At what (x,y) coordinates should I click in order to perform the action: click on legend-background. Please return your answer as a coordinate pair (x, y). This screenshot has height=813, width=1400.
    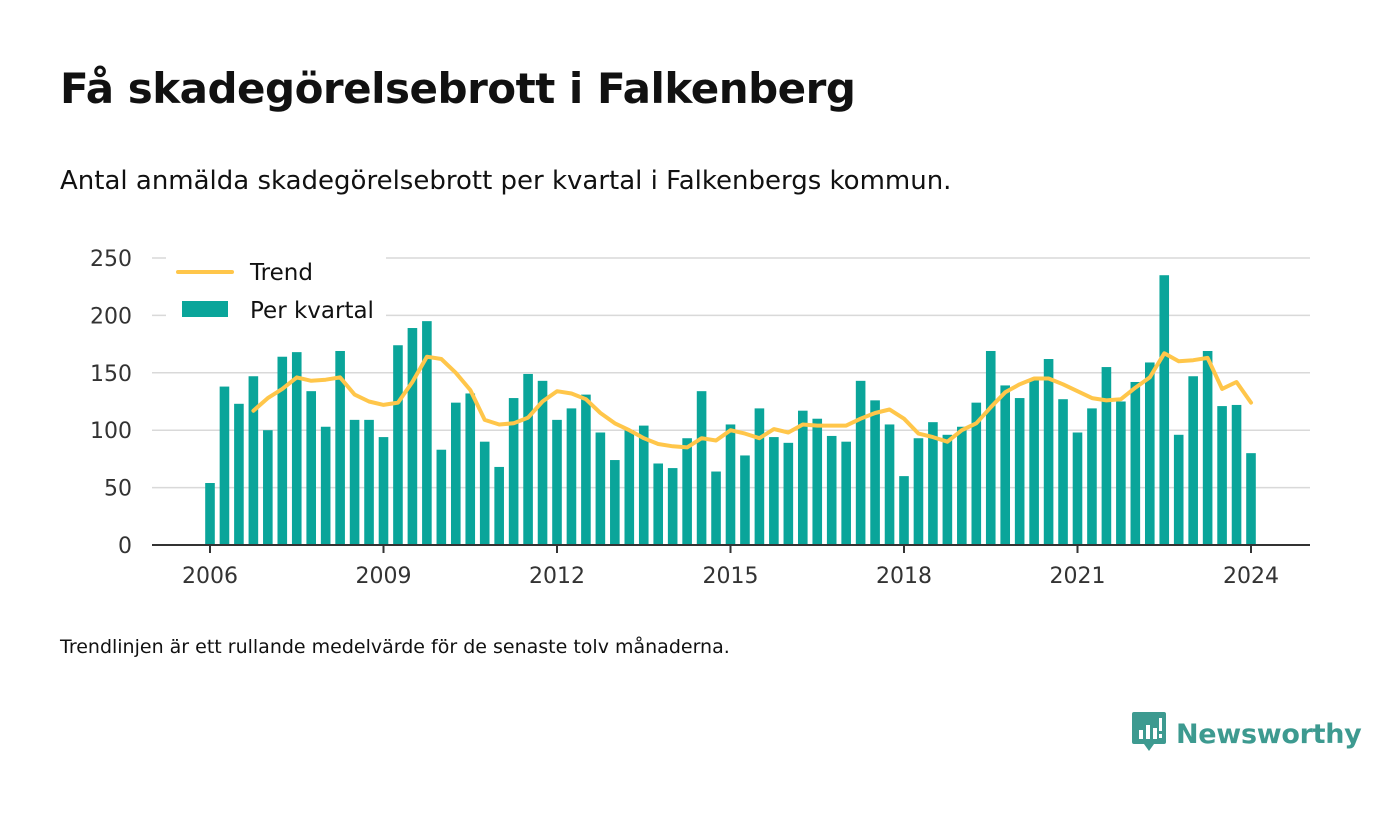
    Looking at the image, I should click on (276, 292).